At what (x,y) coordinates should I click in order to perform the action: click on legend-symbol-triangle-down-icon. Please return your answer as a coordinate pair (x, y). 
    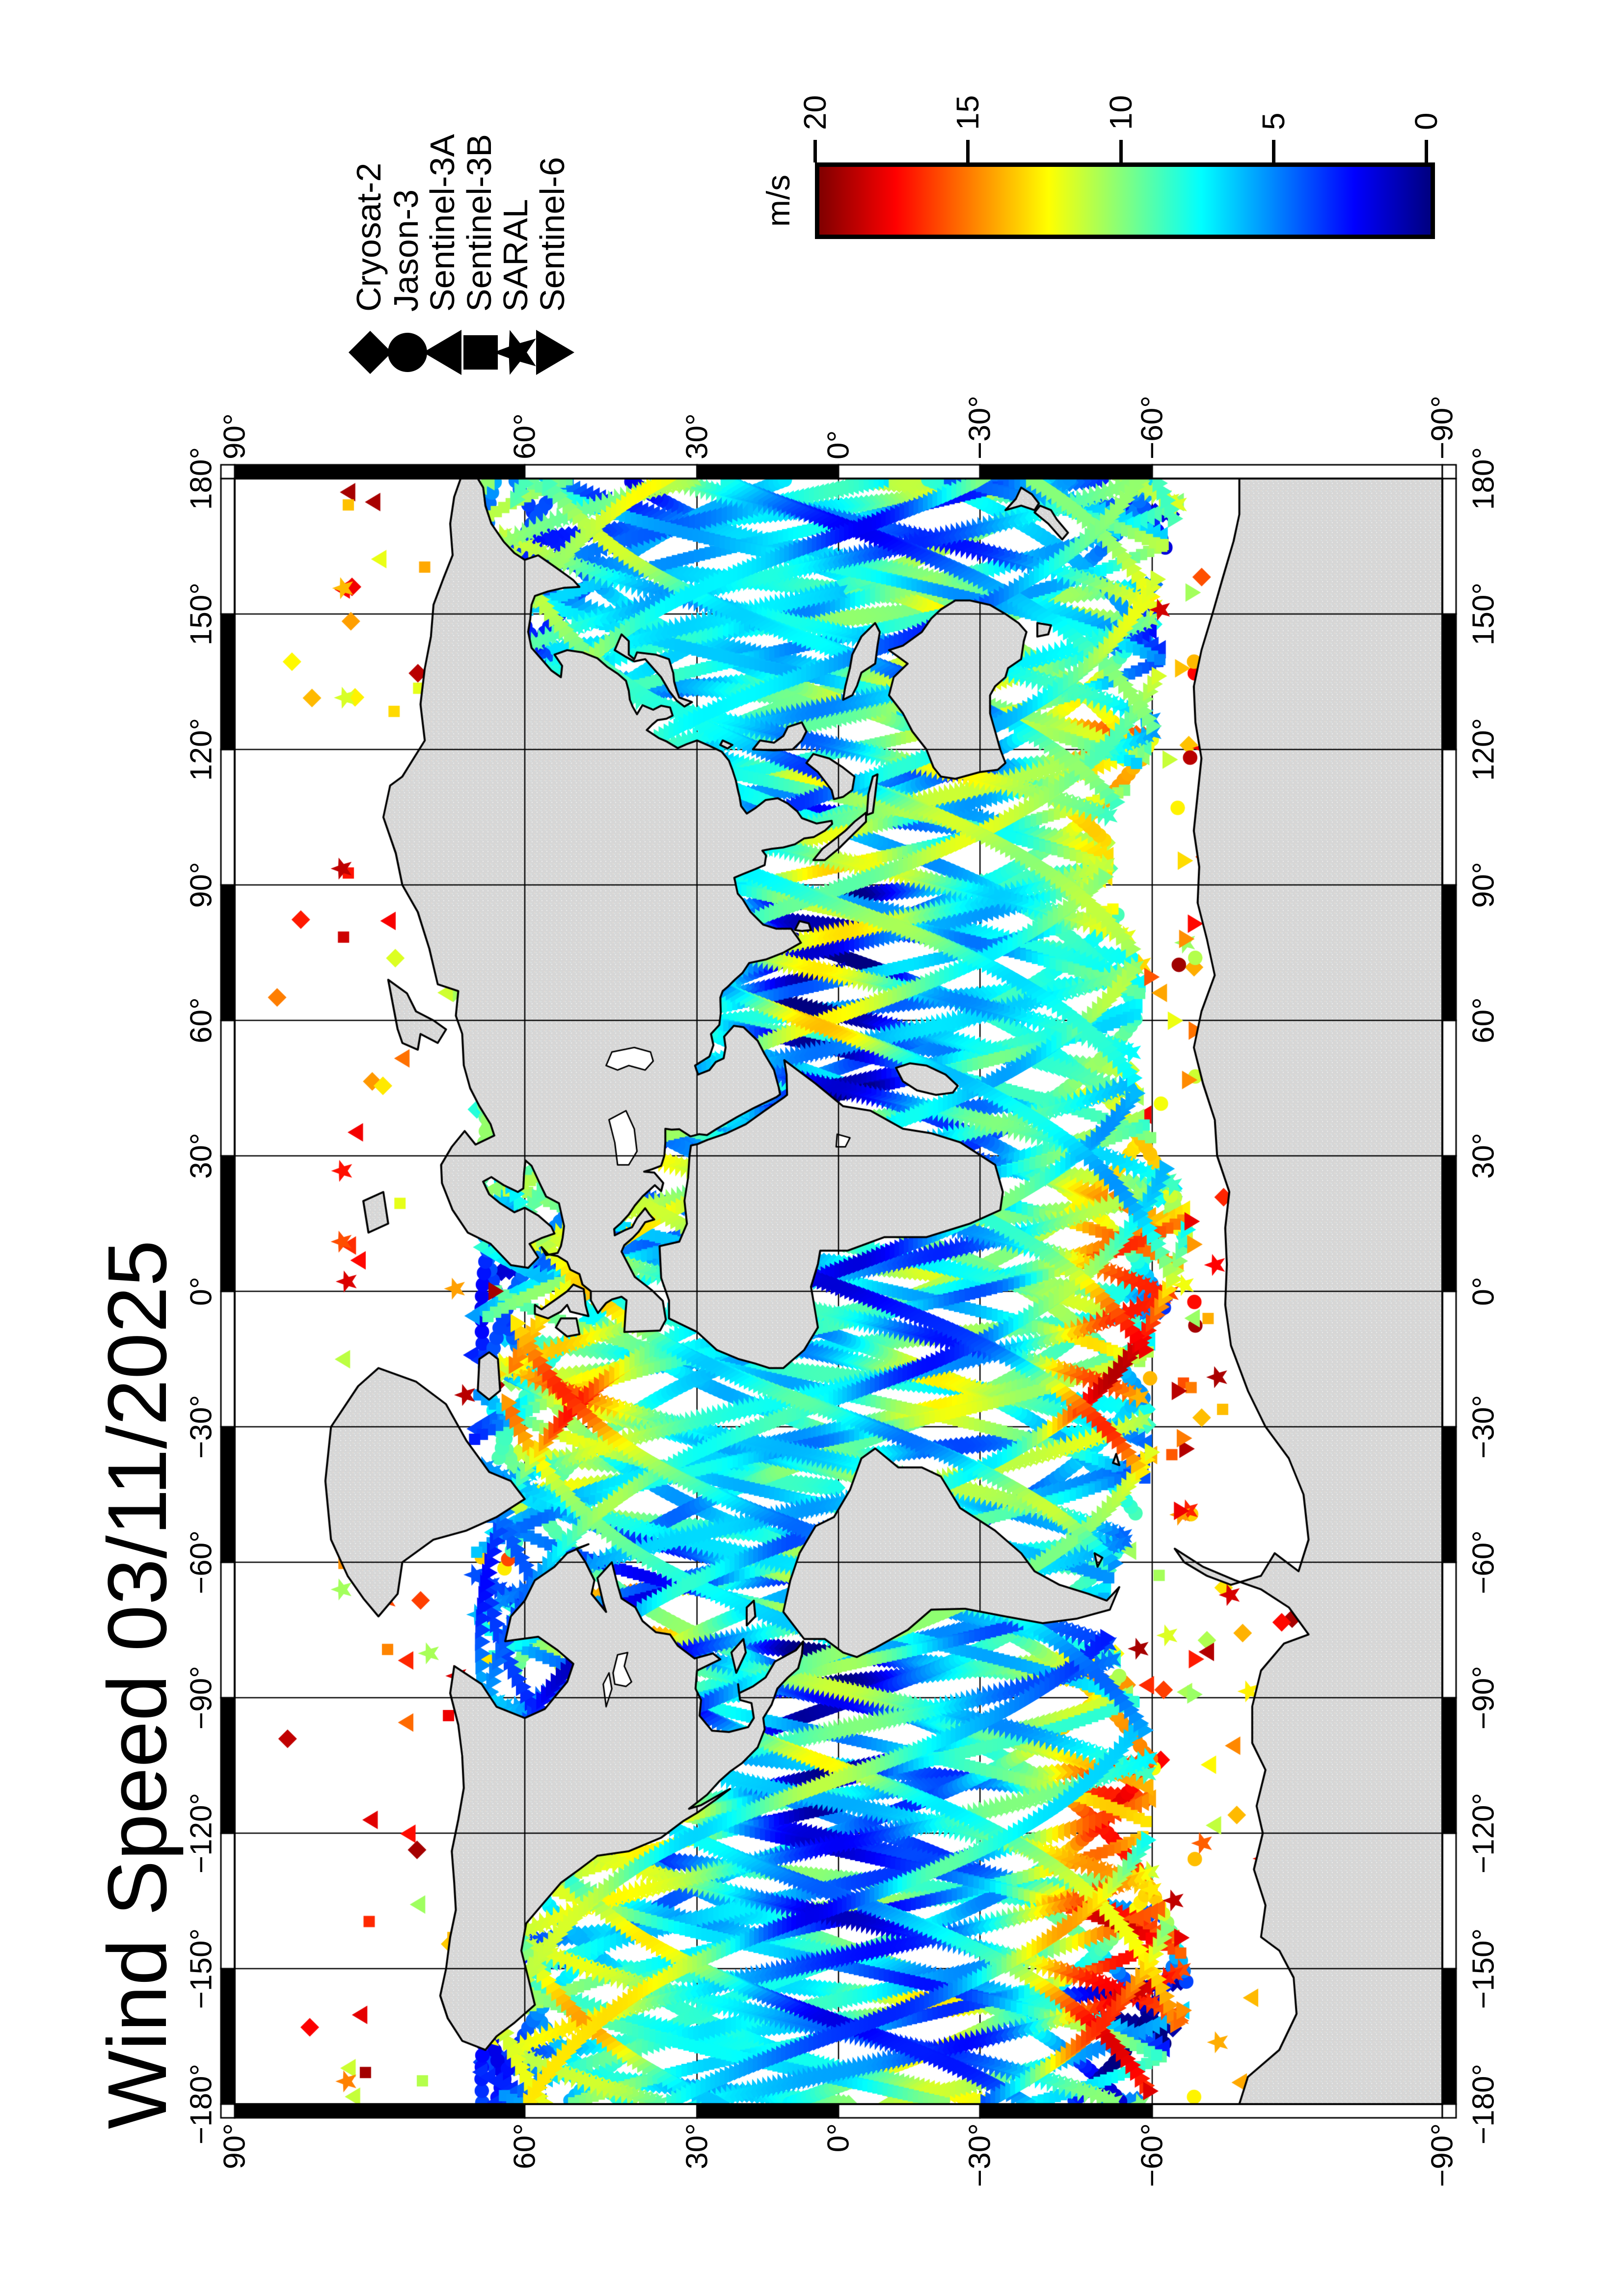
    Looking at the image, I should click on (555, 353).